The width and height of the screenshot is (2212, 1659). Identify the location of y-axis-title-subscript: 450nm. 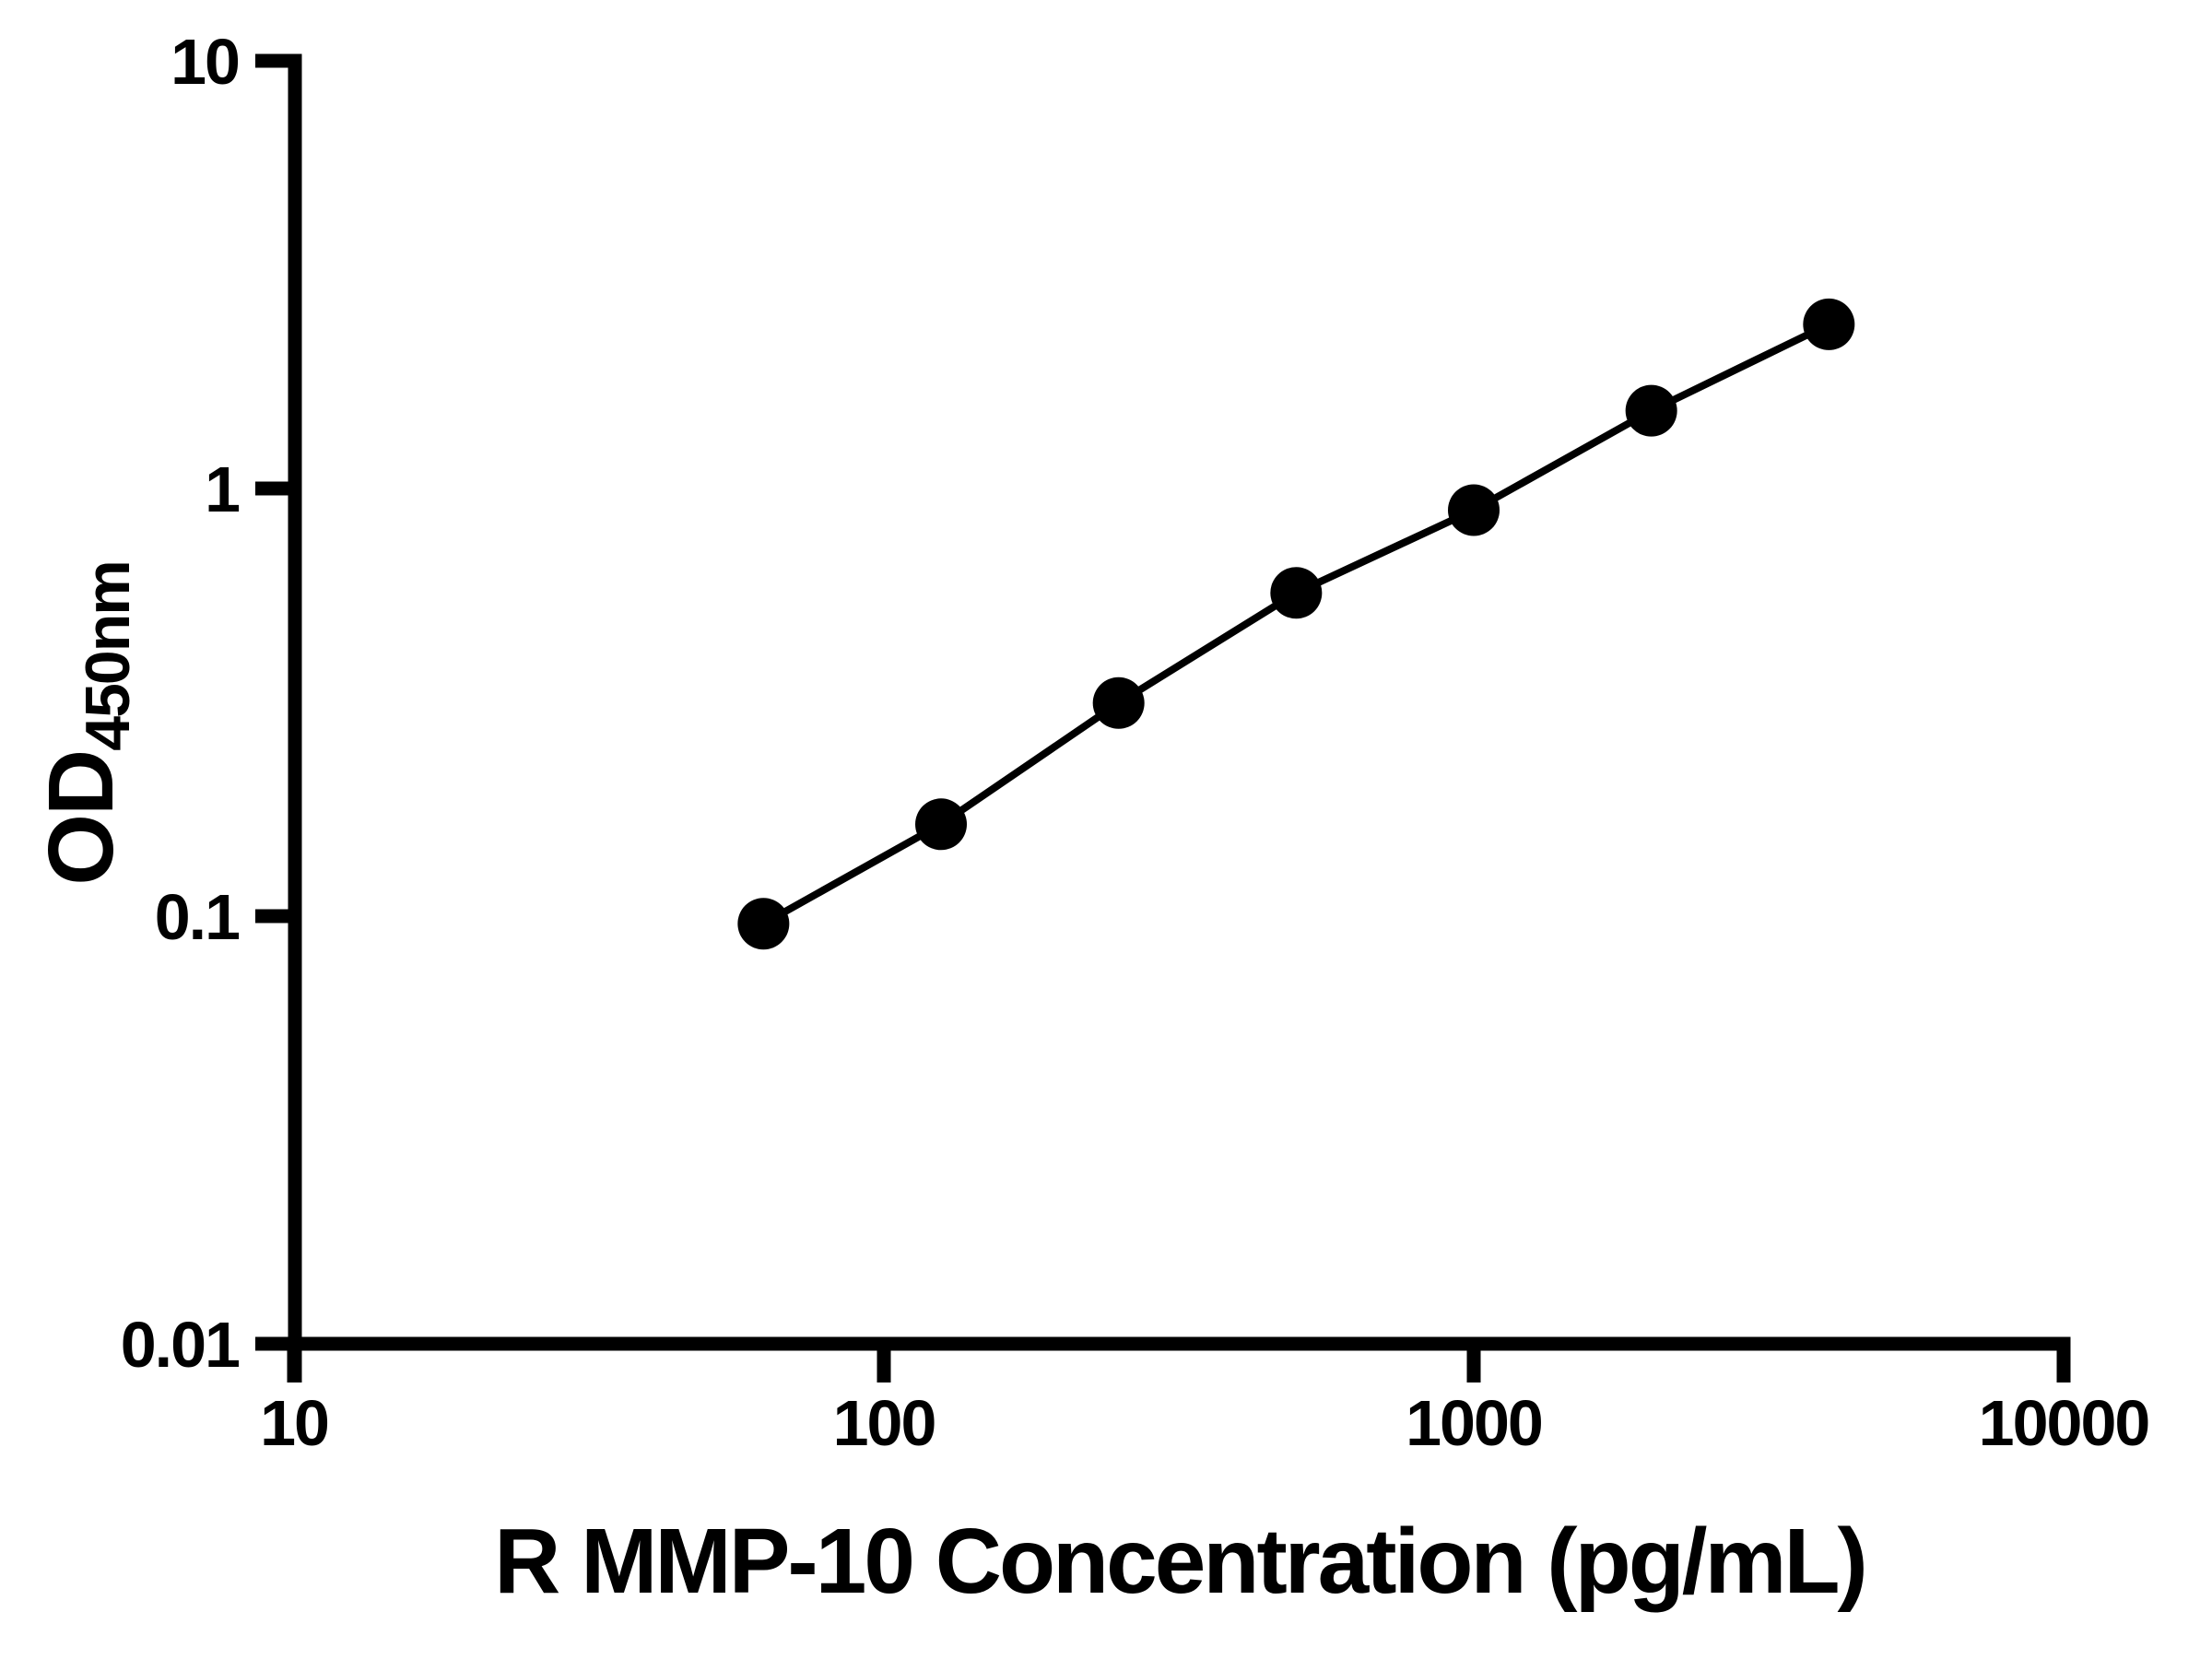
(108, 655).